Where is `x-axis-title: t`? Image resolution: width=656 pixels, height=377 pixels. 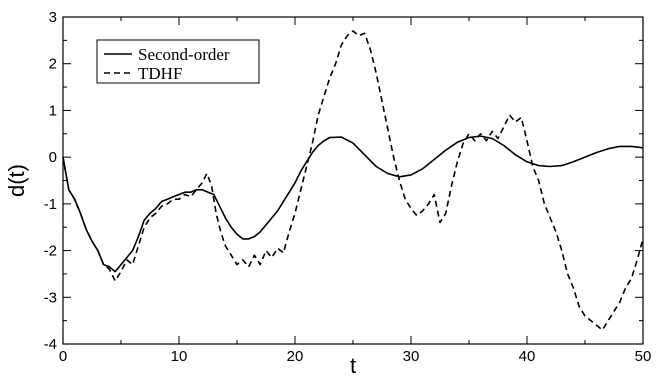 x-axis-title: t is located at coordinates (353, 365).